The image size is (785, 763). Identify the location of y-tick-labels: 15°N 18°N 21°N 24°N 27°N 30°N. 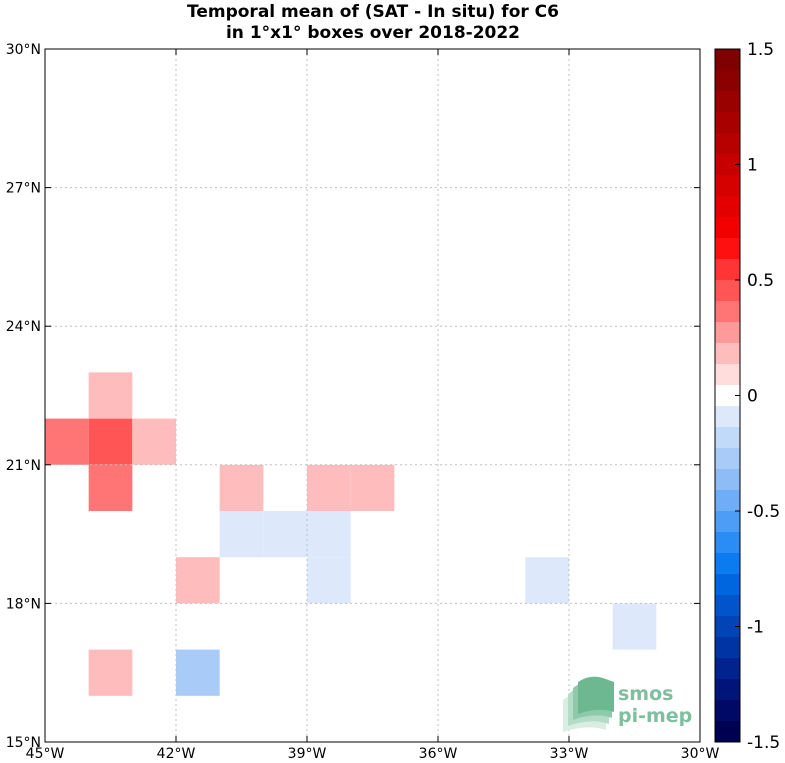
(23, 396).